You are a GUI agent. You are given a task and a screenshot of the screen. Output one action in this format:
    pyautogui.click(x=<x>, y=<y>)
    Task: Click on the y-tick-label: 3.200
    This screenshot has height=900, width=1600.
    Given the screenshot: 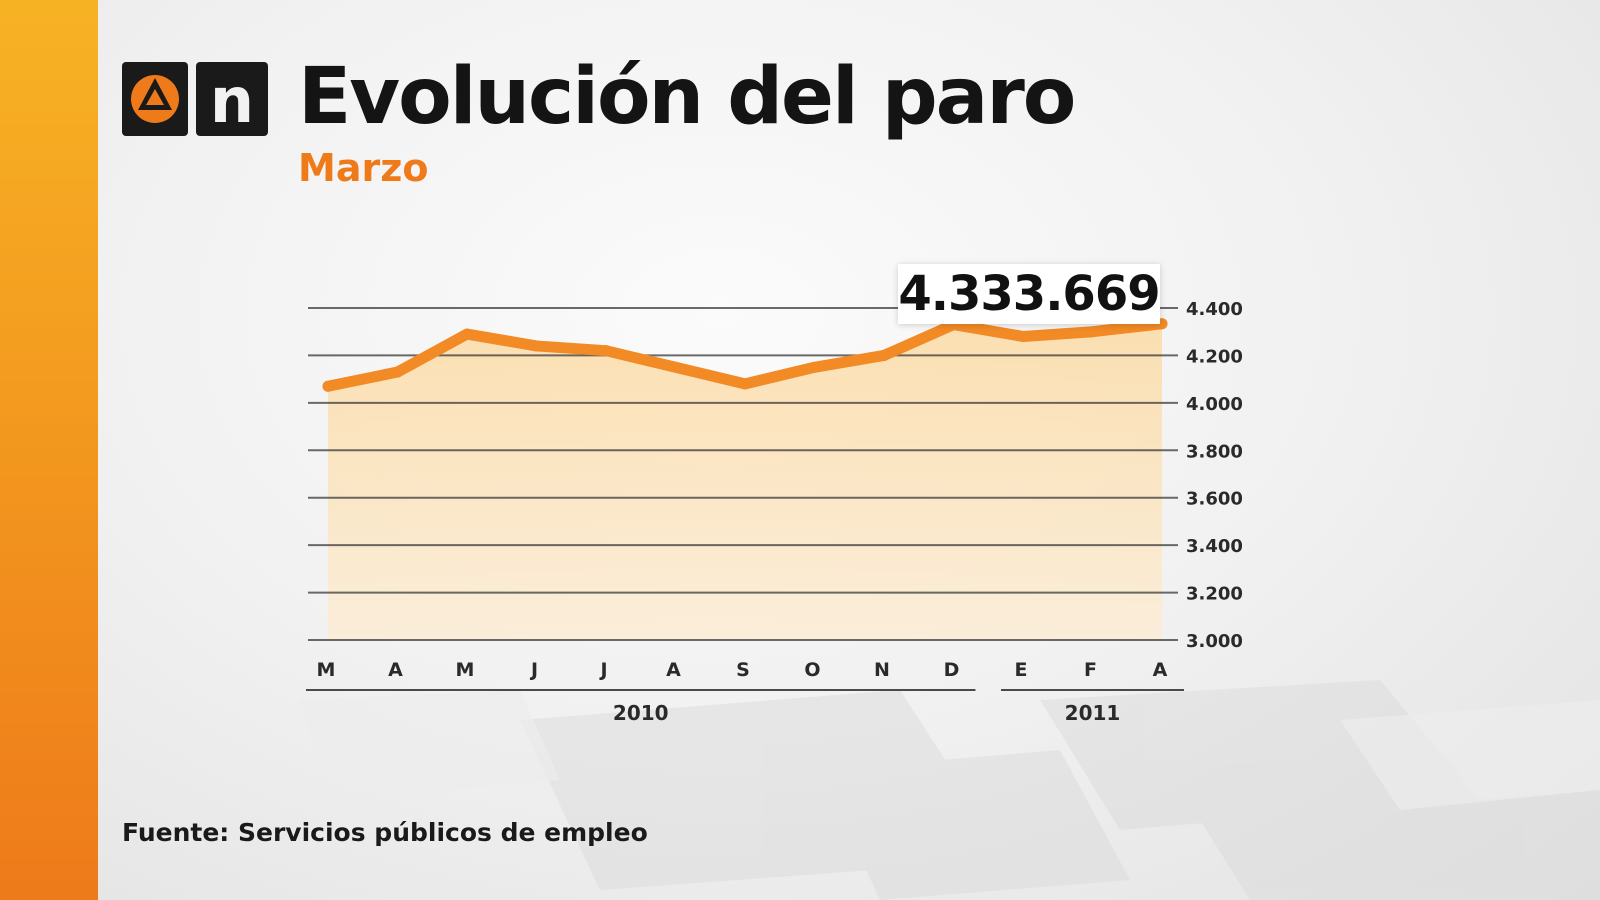 What is the action you would take?
    pyautogui.click(x=1214, y=594)
    